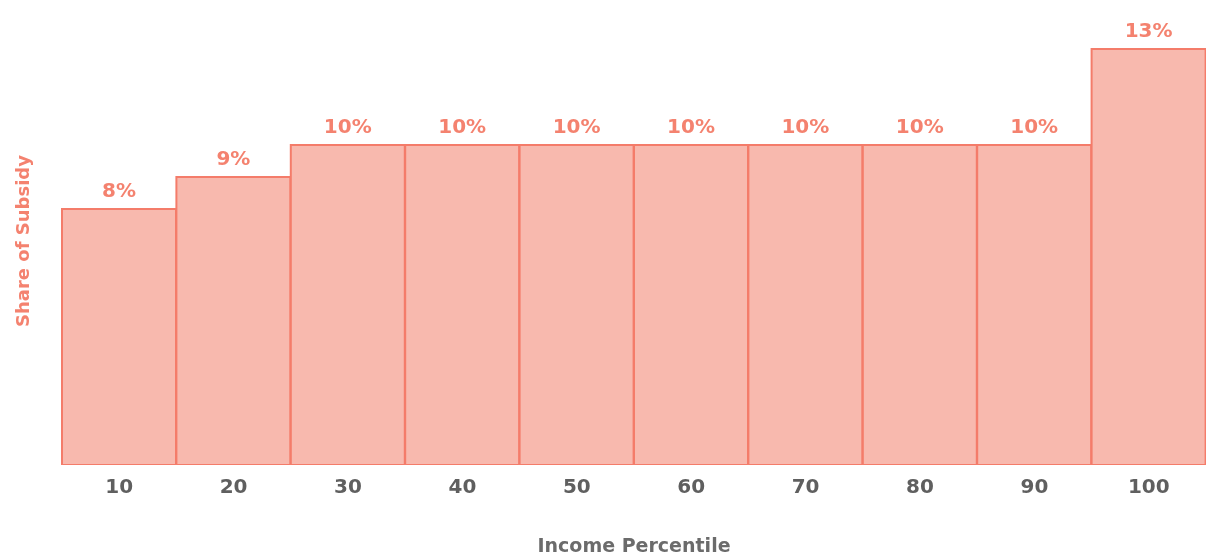  I want to click on y-axis-title: Share of Subsidy, so click(22, 240).